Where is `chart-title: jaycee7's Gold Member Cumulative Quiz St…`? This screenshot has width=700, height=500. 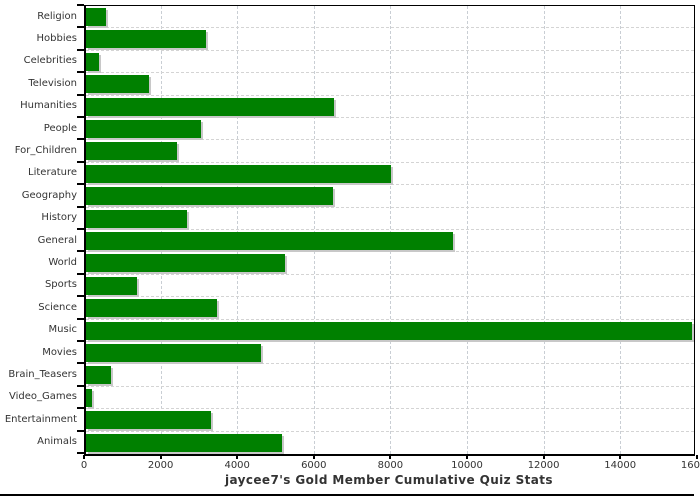 chart-title: jaycee7's Gold Member Cumulative Quiz St… is located at coordinates (389, 480).